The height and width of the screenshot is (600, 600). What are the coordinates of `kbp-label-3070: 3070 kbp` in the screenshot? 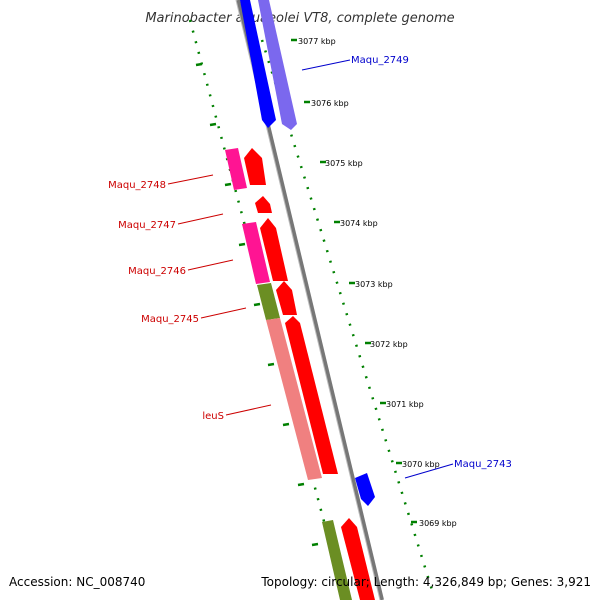 It's located at (421, 464).